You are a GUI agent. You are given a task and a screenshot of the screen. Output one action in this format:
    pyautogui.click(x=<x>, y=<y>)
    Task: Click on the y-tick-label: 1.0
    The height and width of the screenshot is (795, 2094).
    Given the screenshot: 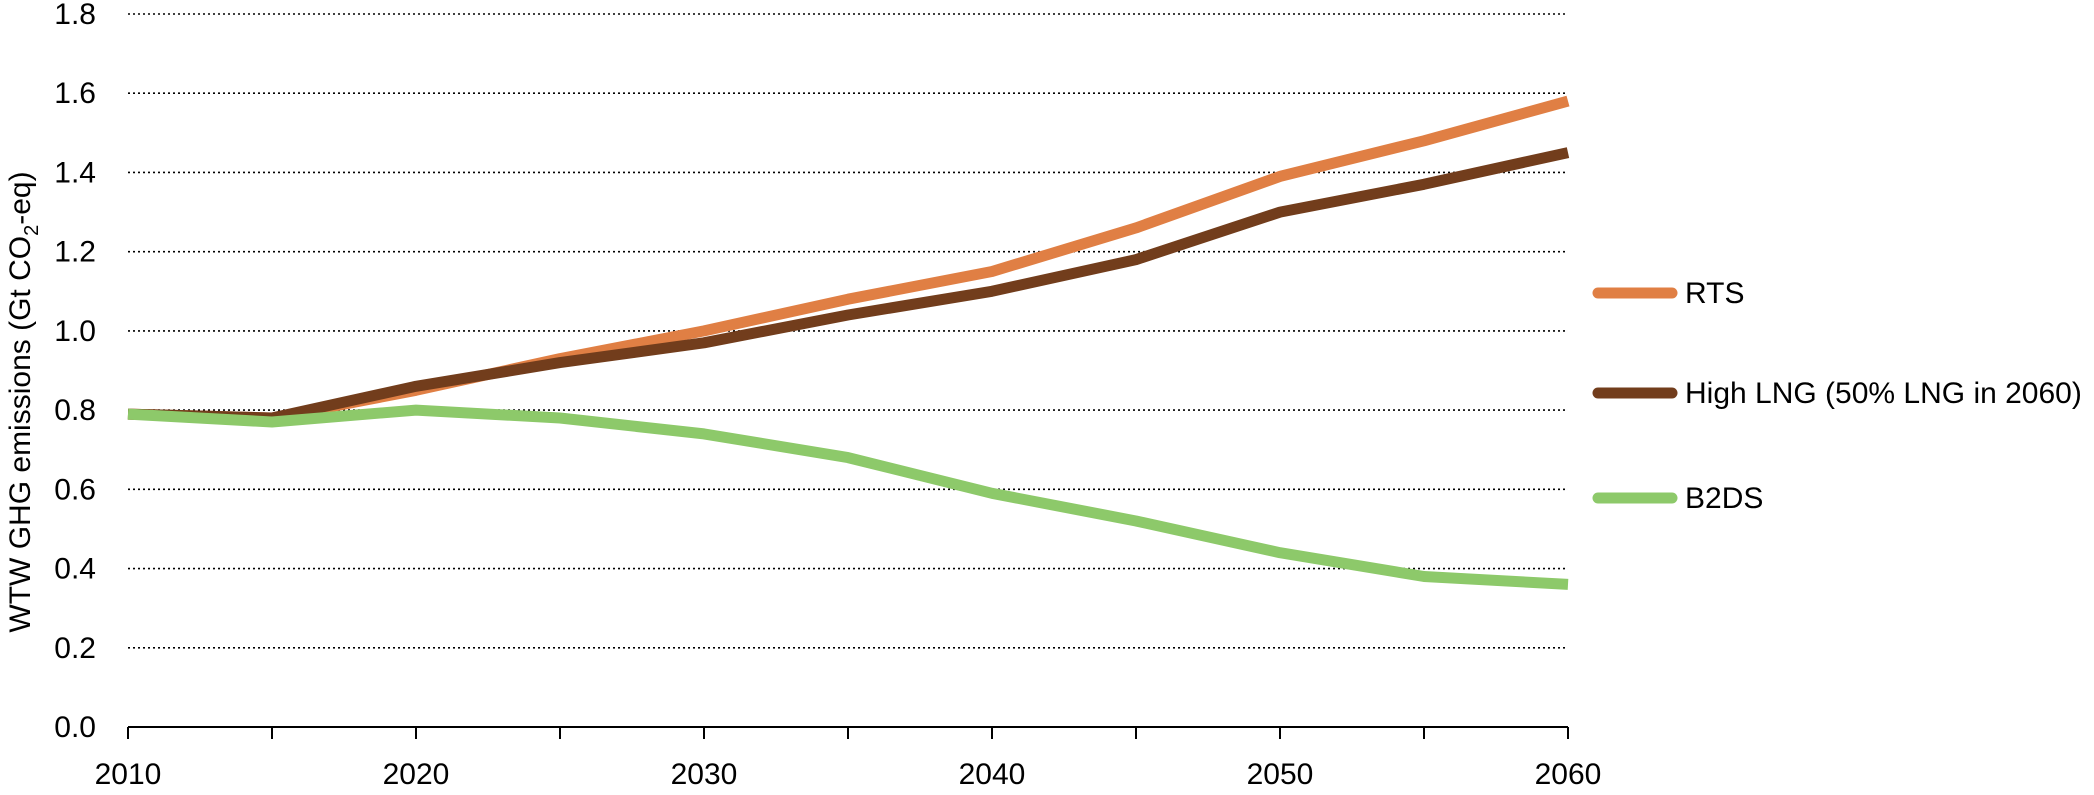 What is the action you would take?
    pyautogui.click(x=75, y=331)
    